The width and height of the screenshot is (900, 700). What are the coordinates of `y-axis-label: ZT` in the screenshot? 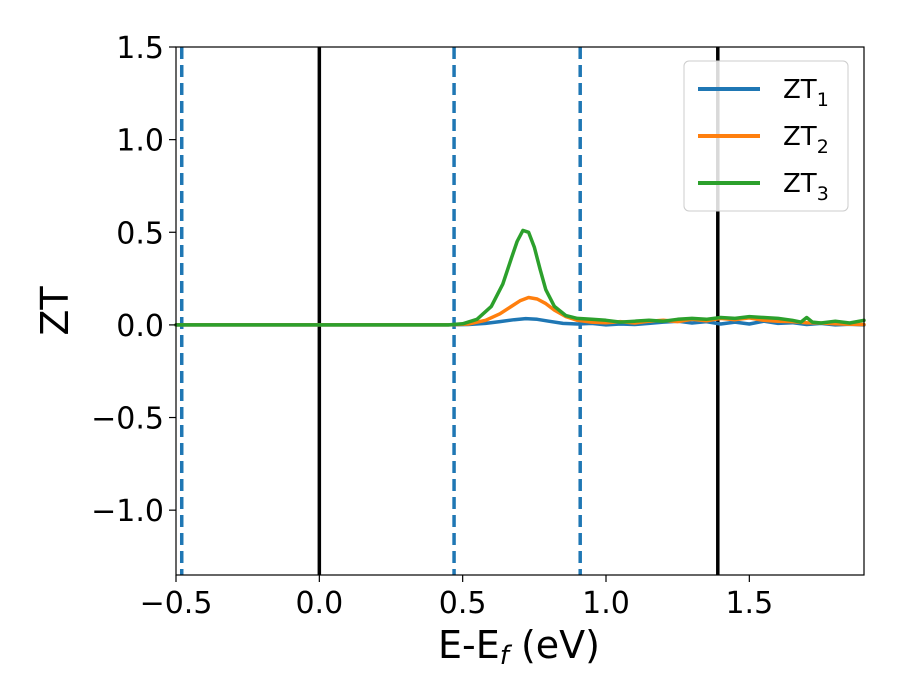 It's located at (55, 311).